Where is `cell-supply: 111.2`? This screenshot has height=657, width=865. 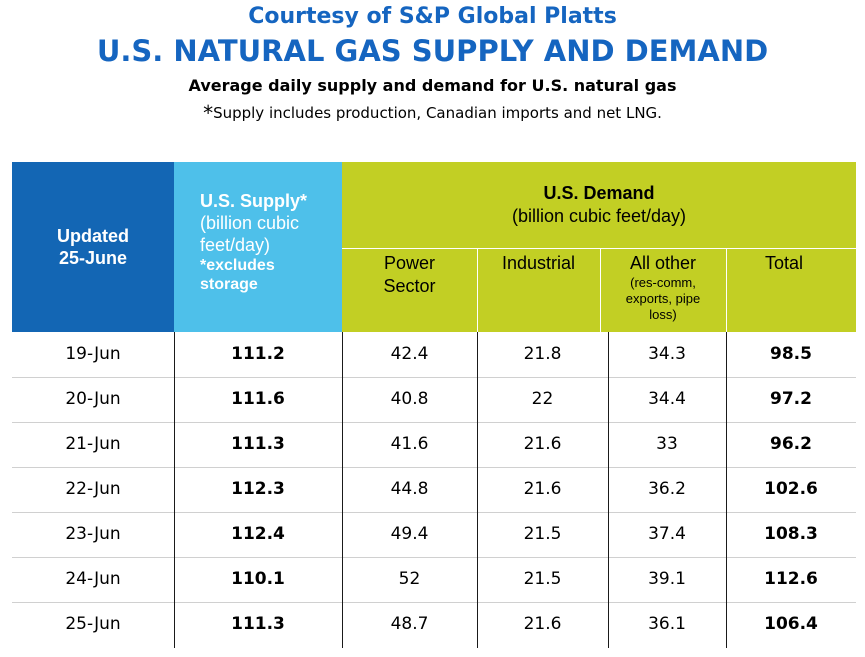
cell-supply: 111.2 is located at coordinates (258, 354).